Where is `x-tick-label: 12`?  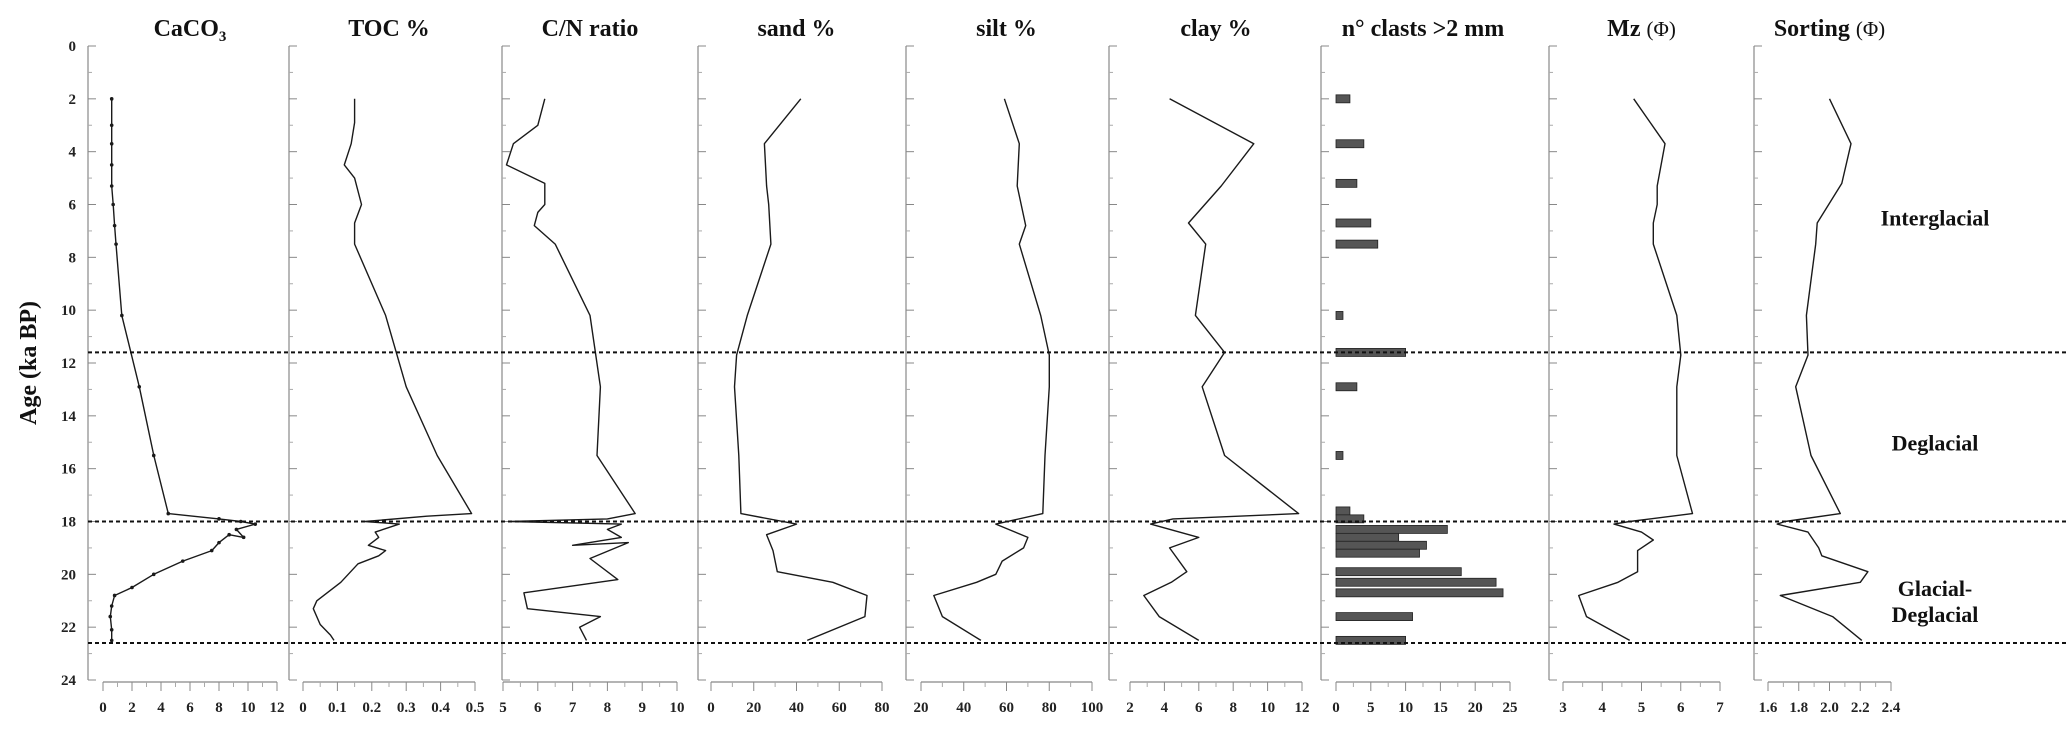
x-tick-label: 12 is located at coordinates (277, 708).